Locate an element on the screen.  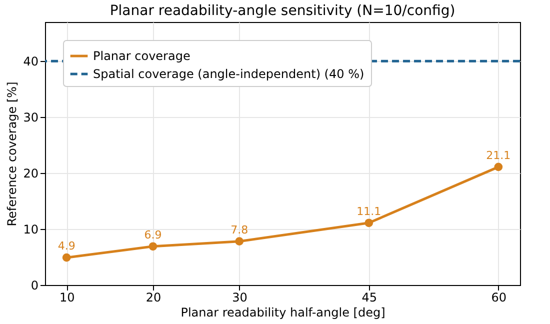
x-tick-label: 10 is located at coordinates (67, 297).